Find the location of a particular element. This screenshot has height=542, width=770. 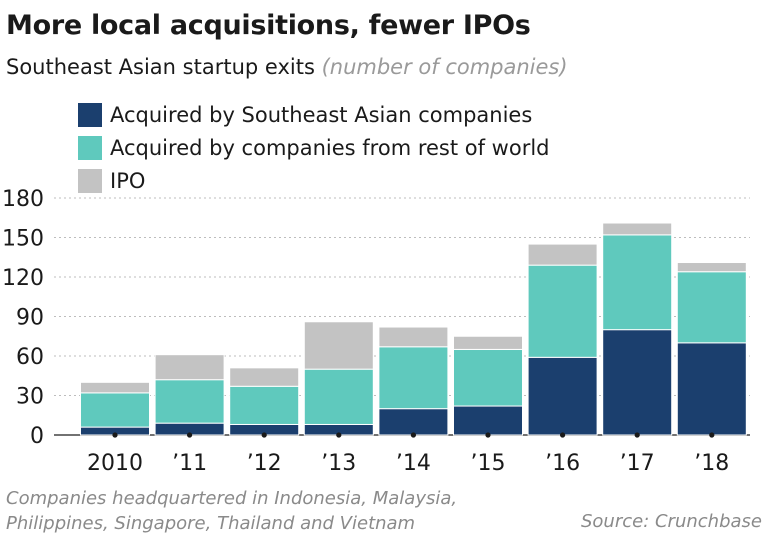

legend-label-world: Acquired by companies from rest of world is located at coordinates (330, 147).